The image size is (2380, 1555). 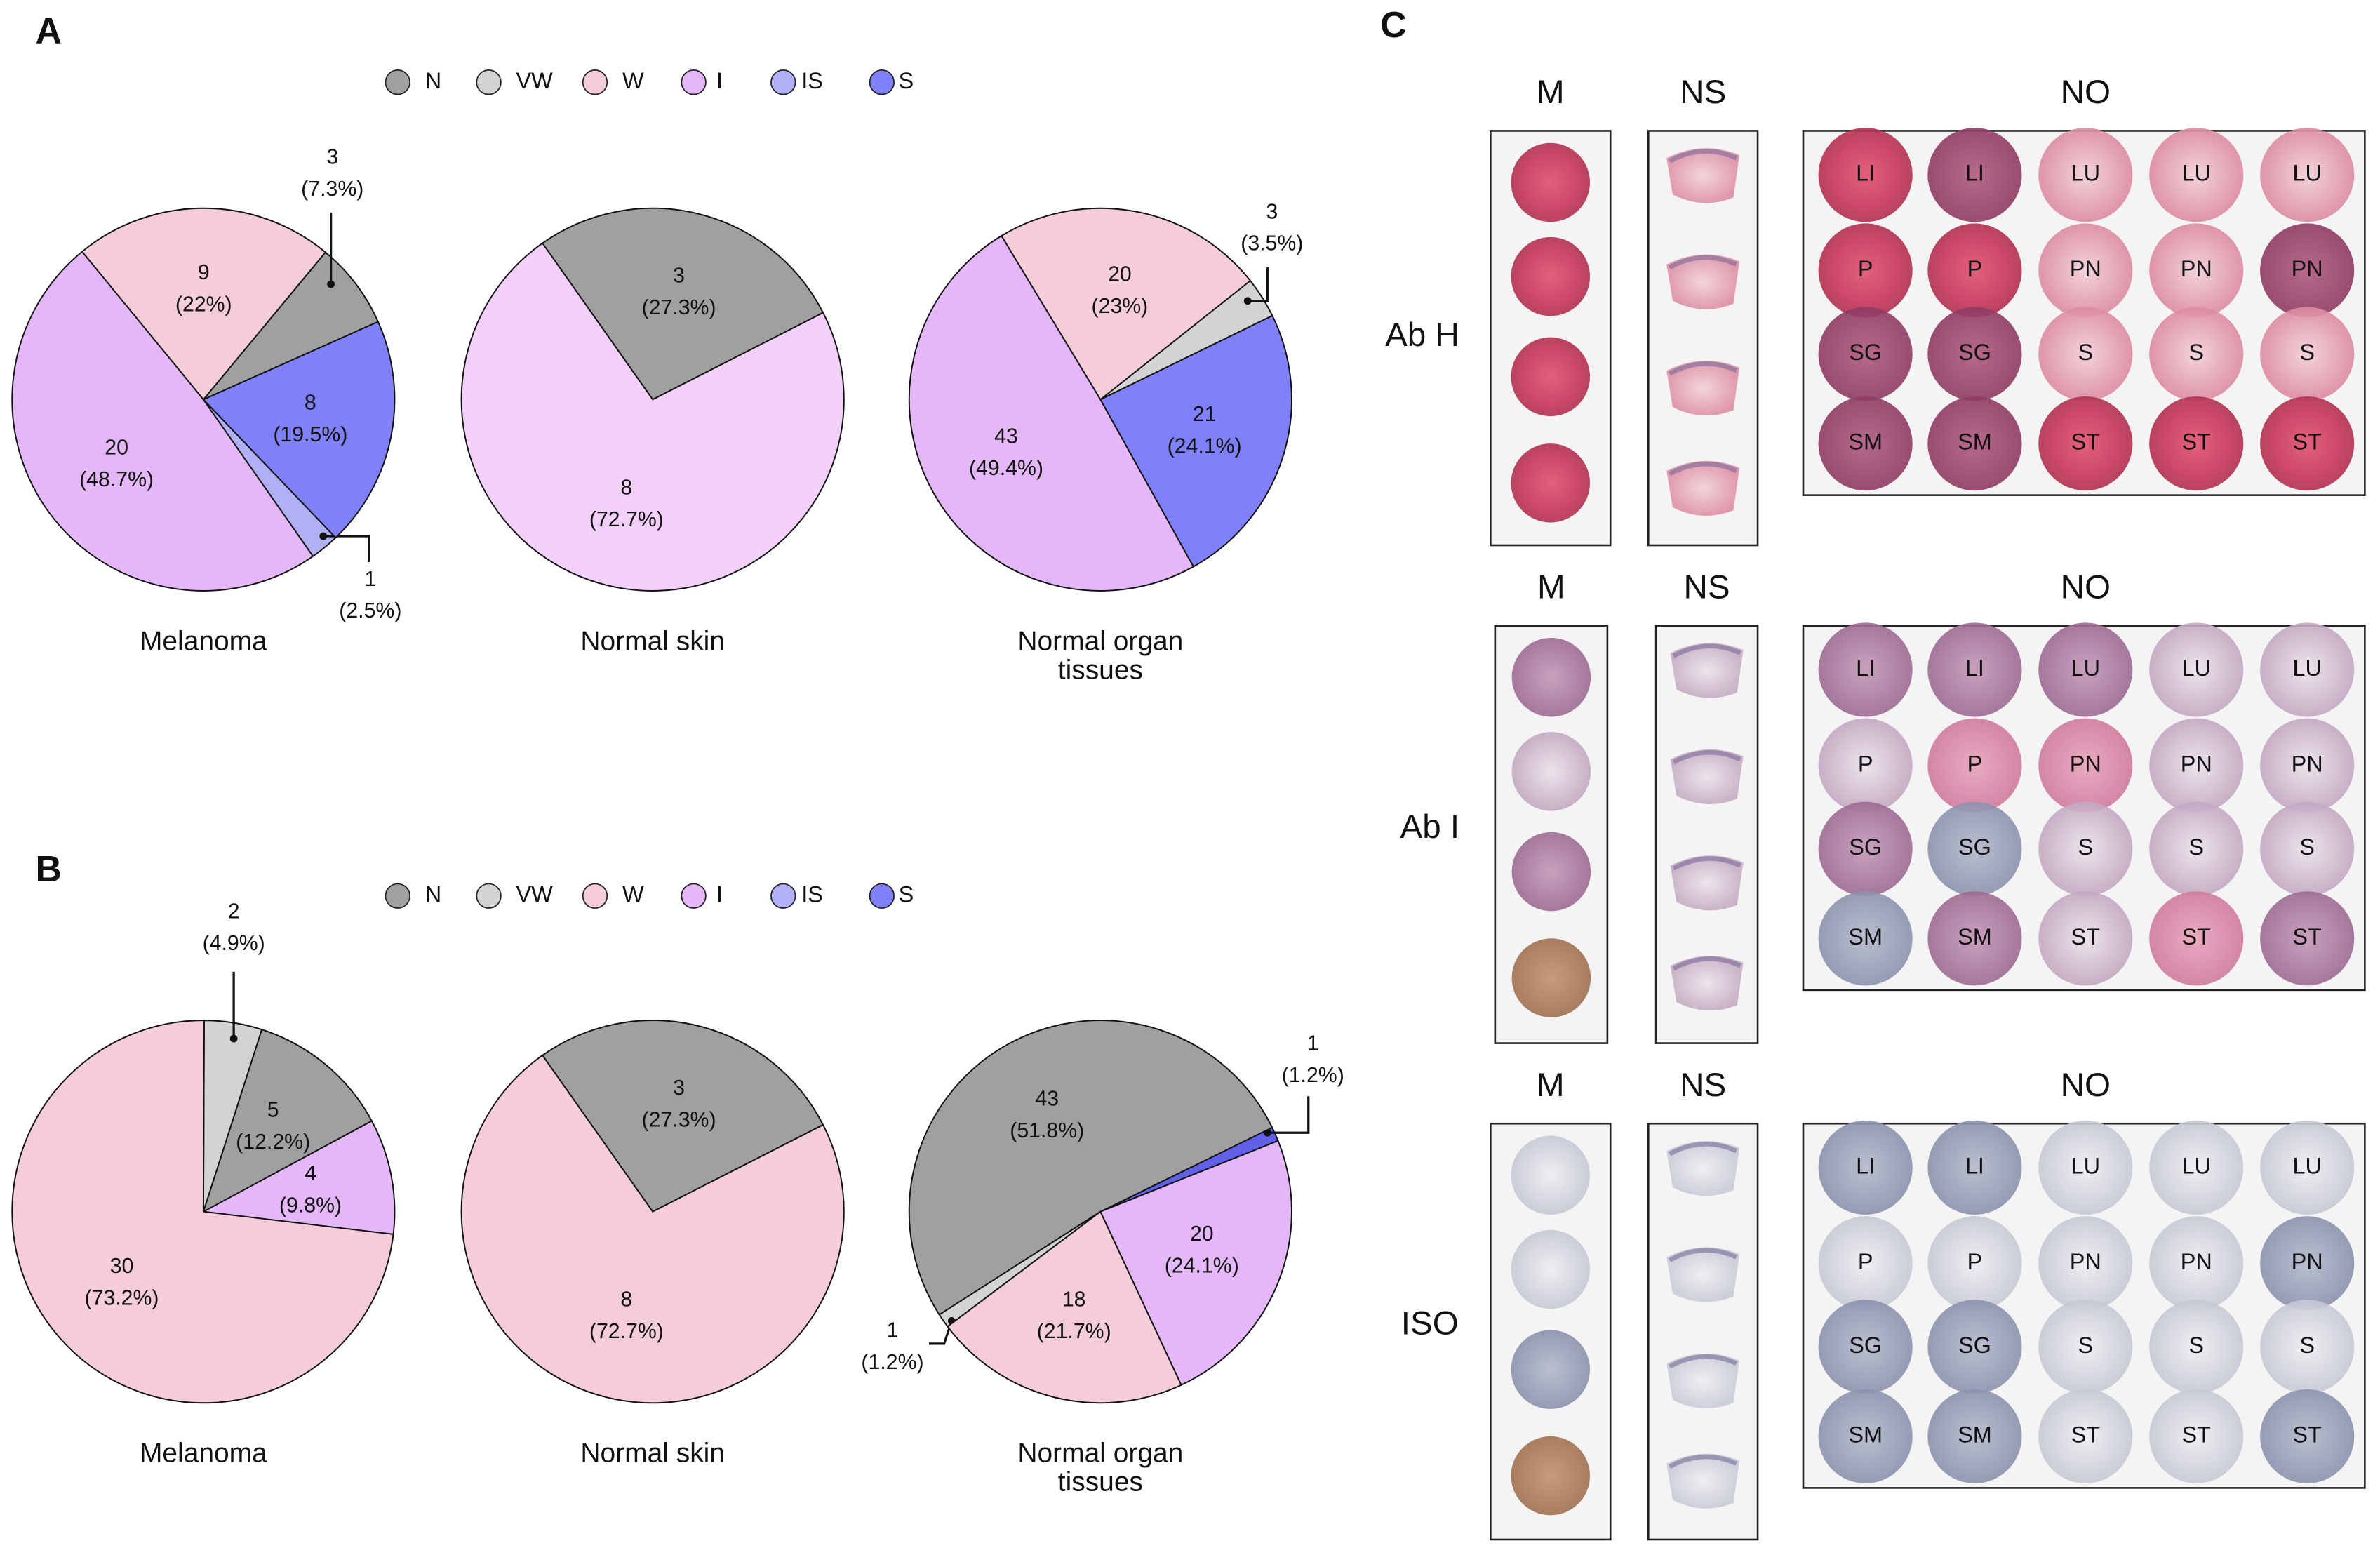 I want to click on core-label: SM, so click(x=1975, y=936).